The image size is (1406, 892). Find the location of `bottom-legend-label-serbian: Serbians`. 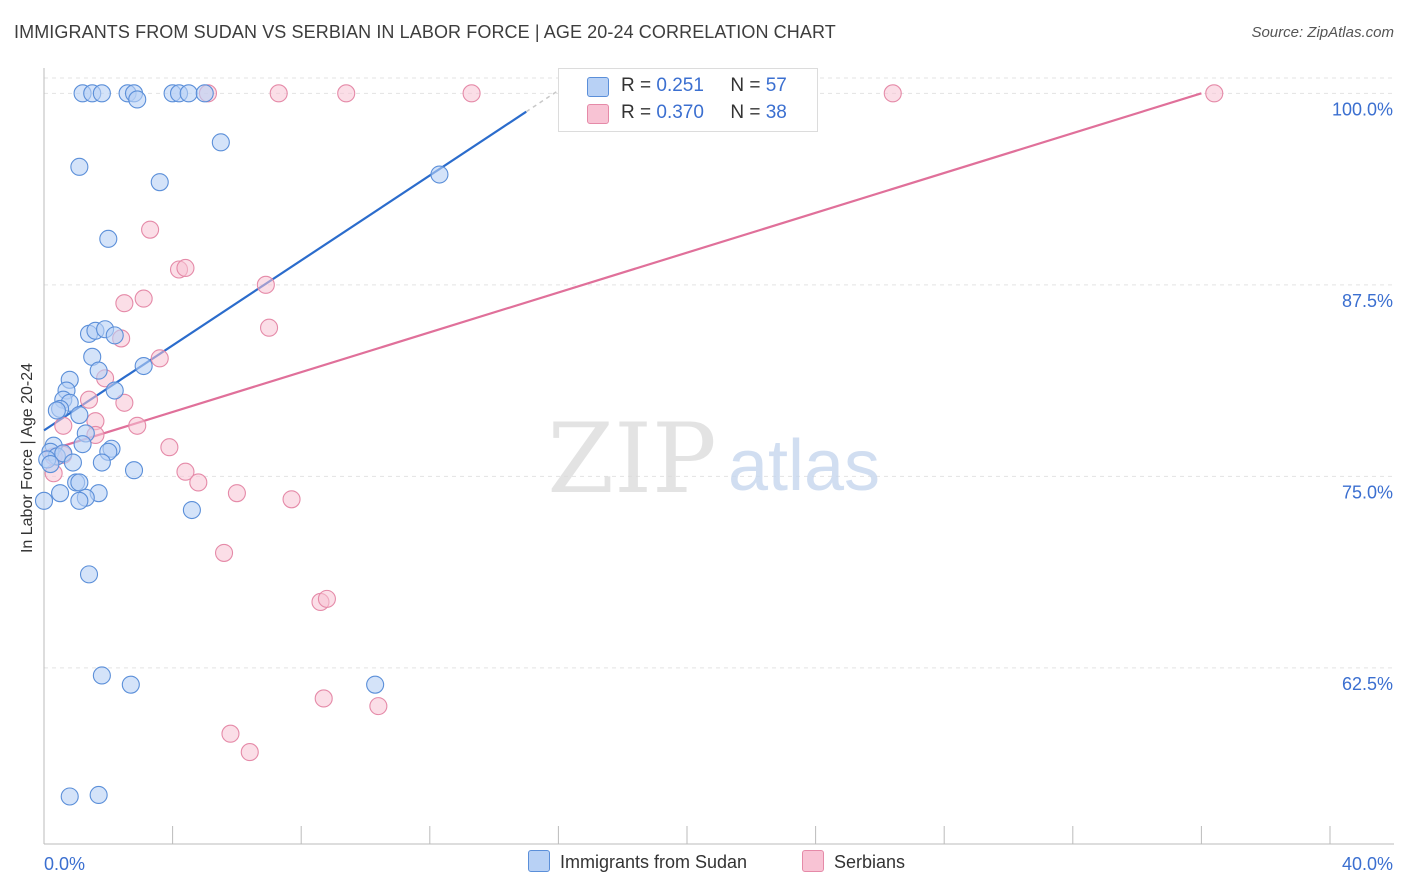

bottom-legend-label-serbian: Serbians is located at coordinates (870, 862).